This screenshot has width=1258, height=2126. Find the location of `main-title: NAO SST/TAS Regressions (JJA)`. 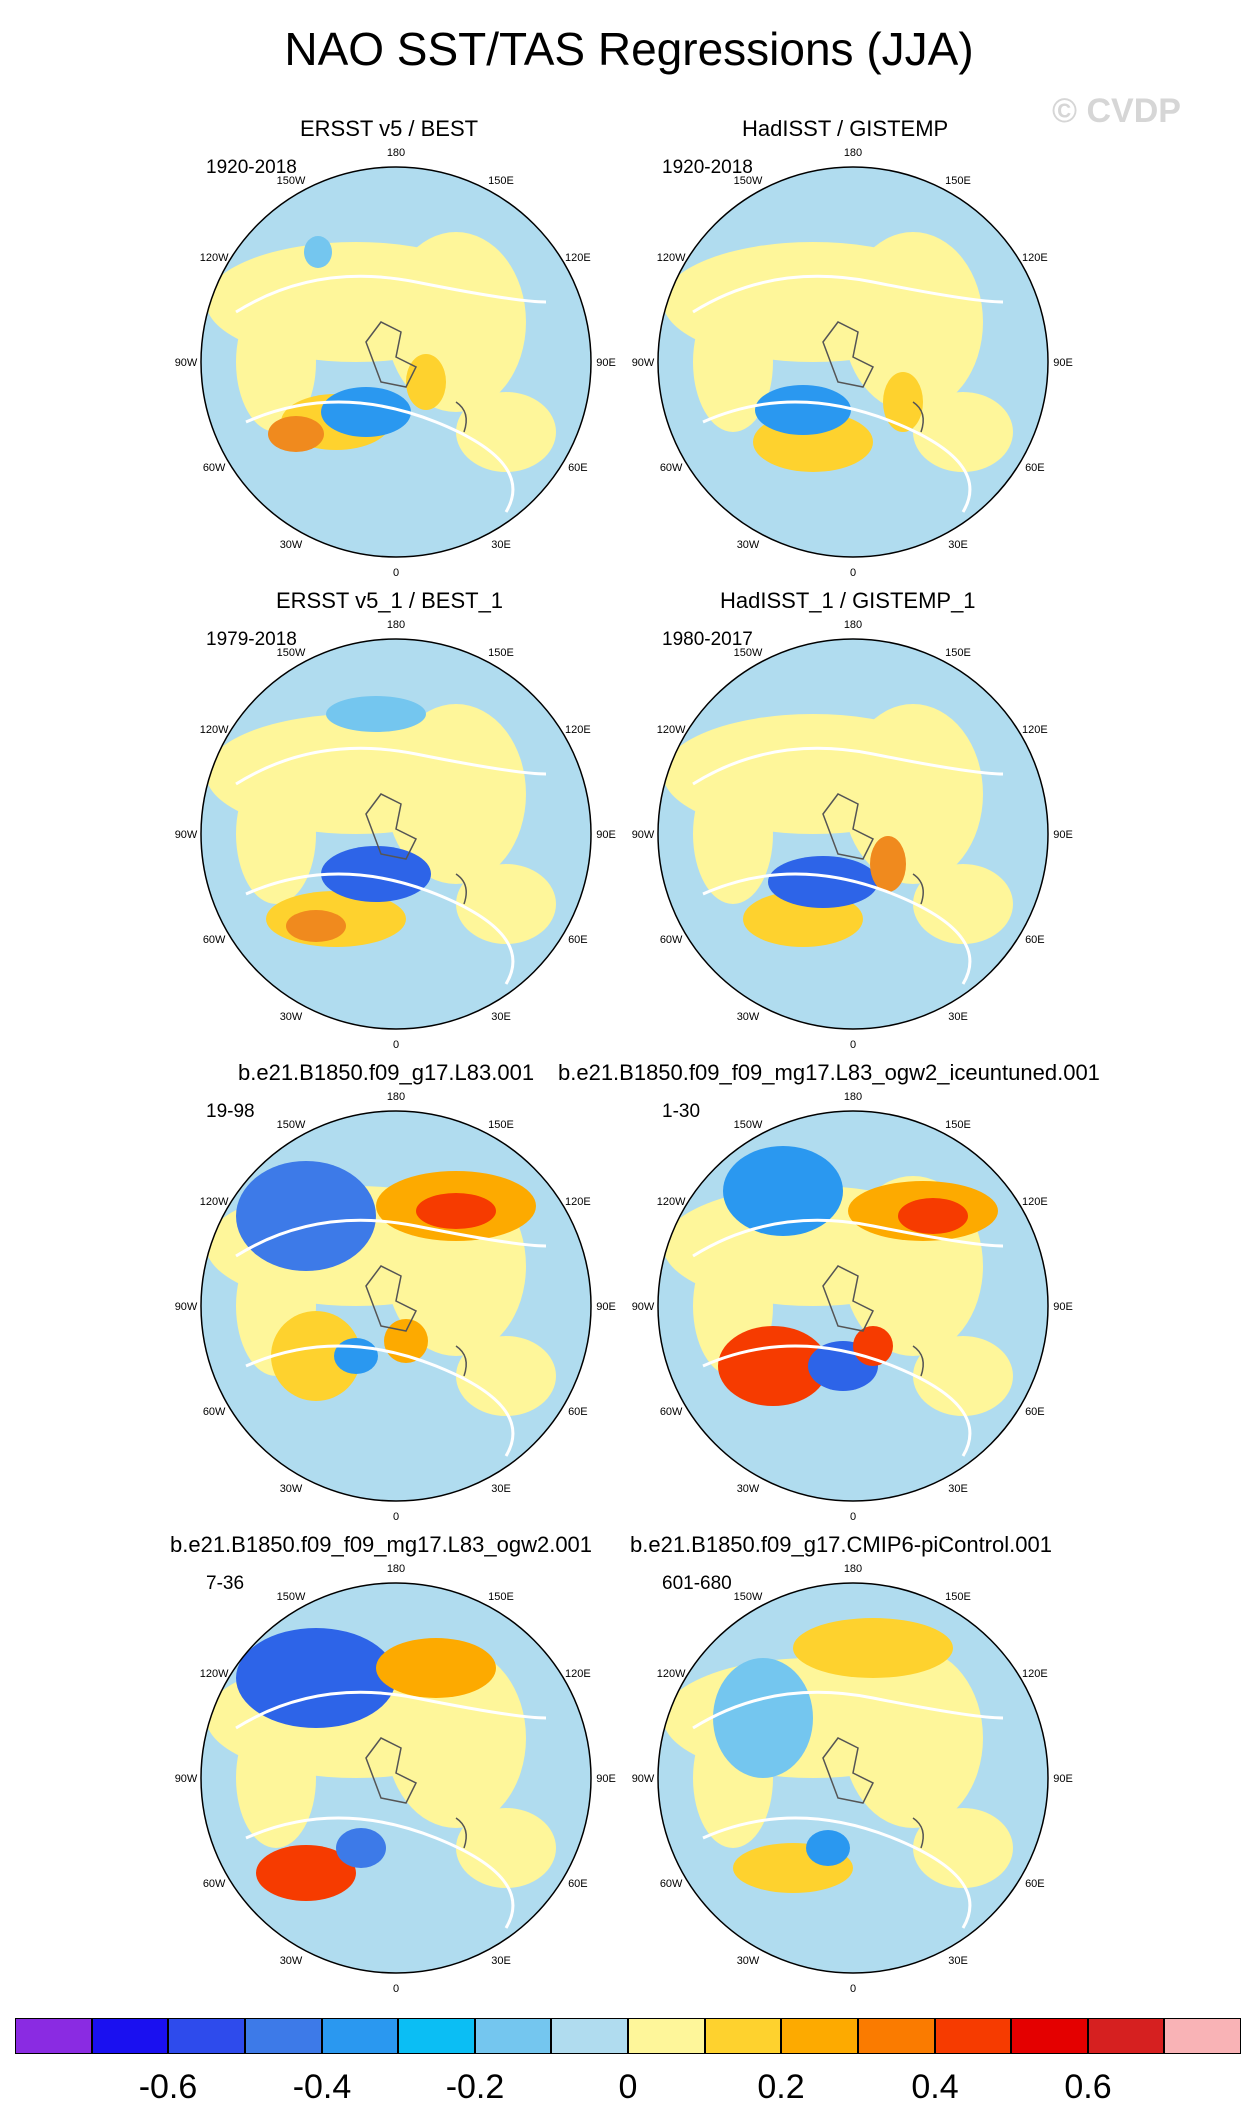

main-title: NAO SST/TAS Regressions (JJA) is located at coordinates (629, 49).